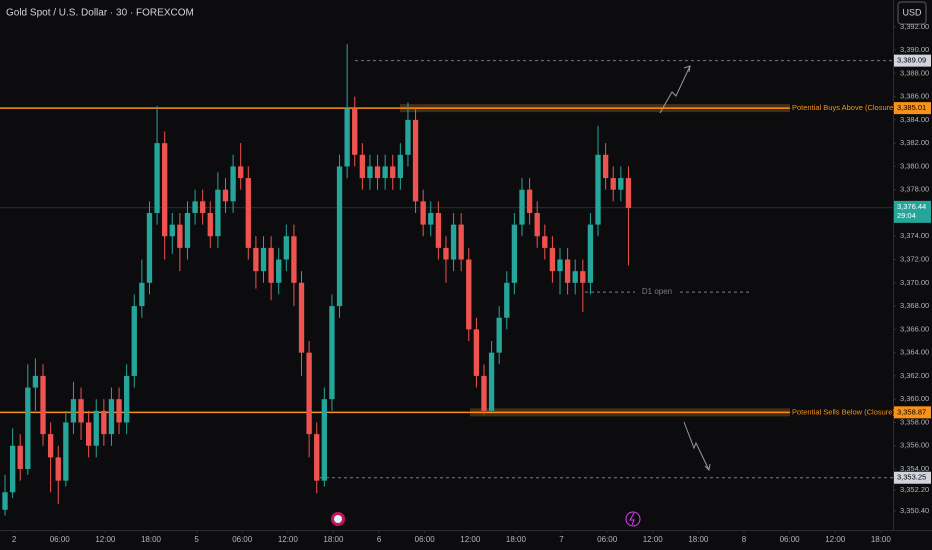 This screenshot has height=550, width=932. I want to click on price-tag: 3,358.87, so click(911, 411).